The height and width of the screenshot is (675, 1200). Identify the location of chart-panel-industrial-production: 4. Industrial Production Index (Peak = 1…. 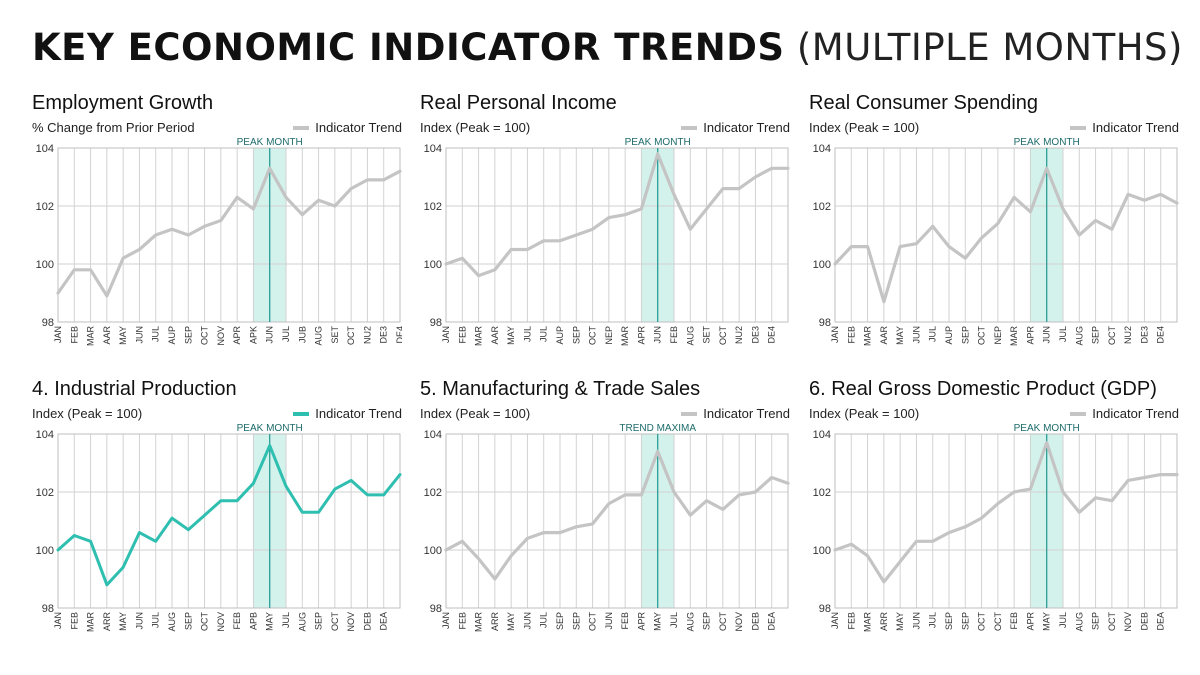
(217, 523).